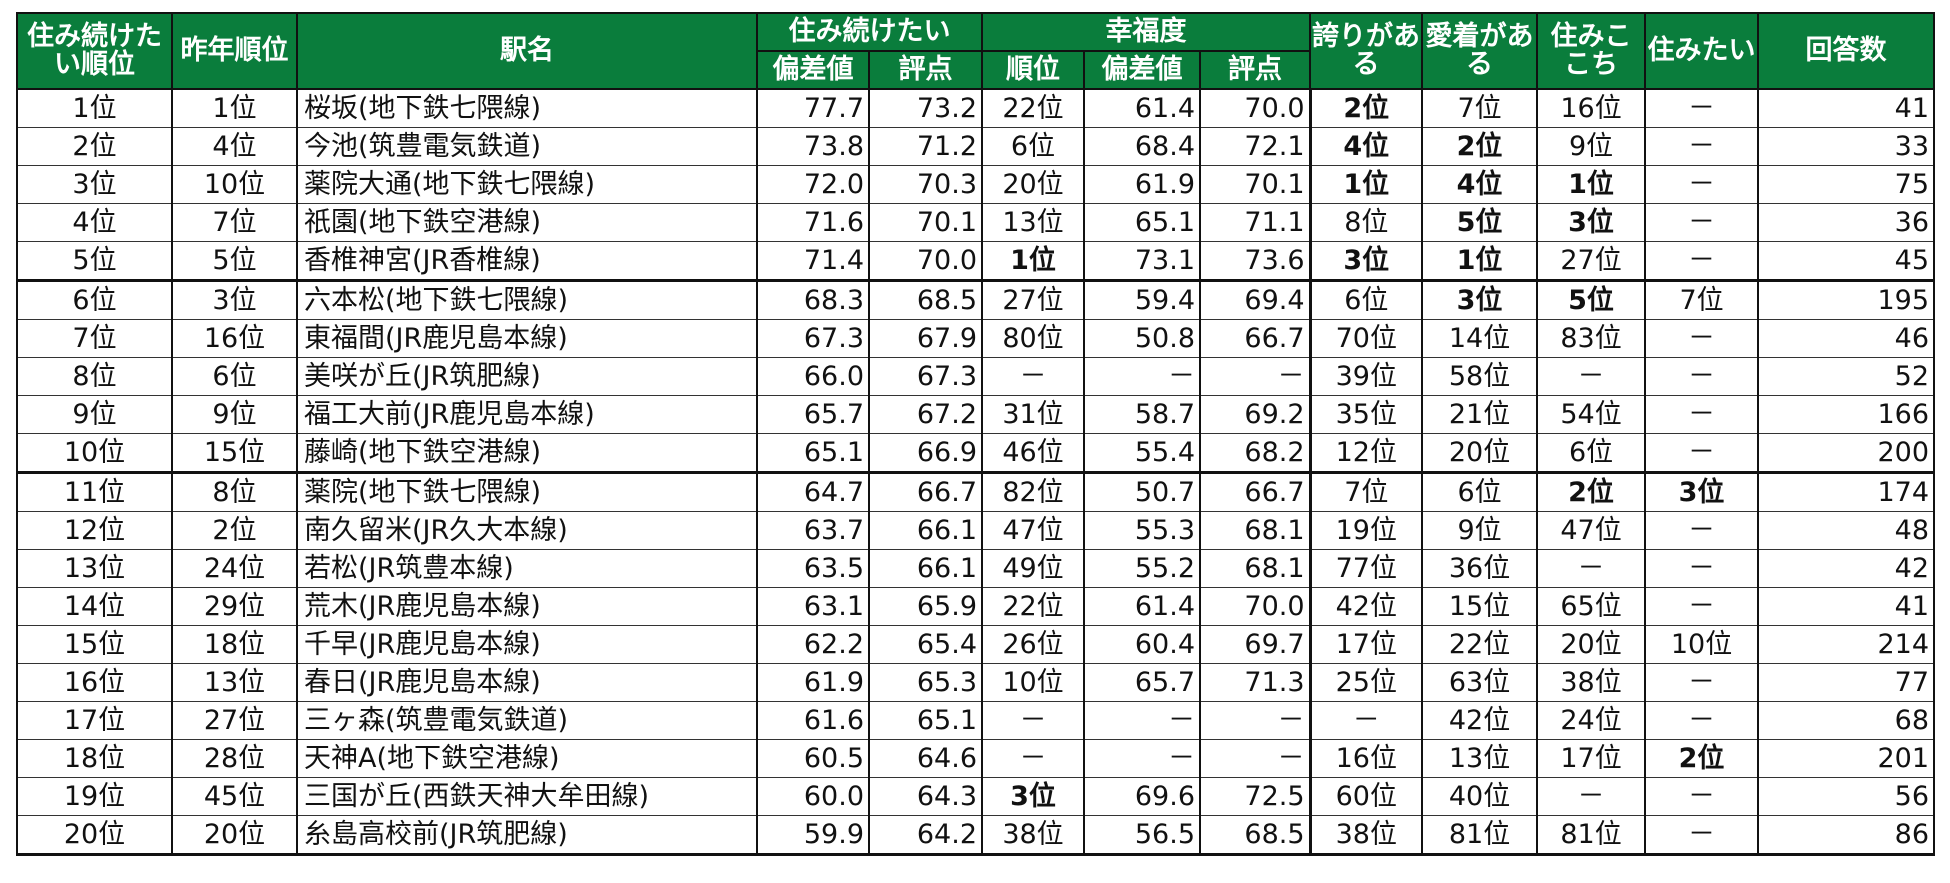 The height and width of the screenshot is (883, 1950). I want to click on cell-attachment: 81位, so click(1480, 835).